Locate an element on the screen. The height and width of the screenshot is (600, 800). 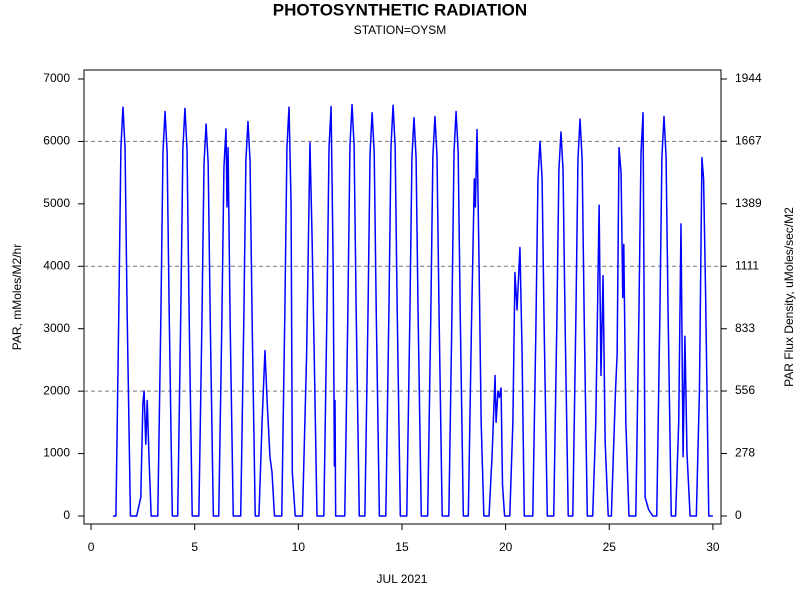
chart-subtitle: STATION=OYSM is located at coordinates (400, 30).